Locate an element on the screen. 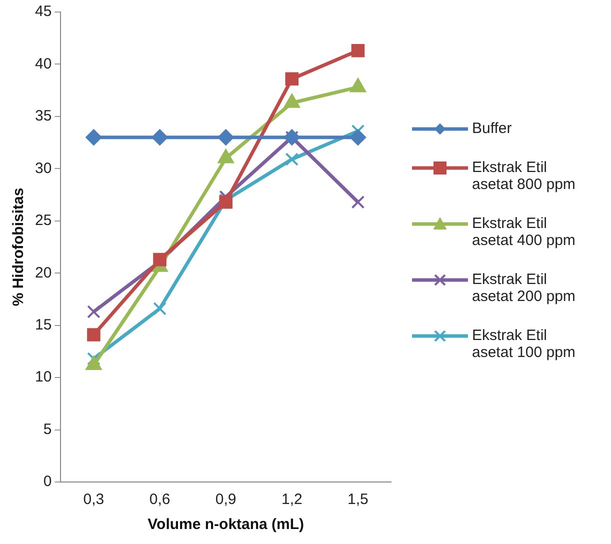  y-tick-label: 10 is located at coordinates (43, 377).